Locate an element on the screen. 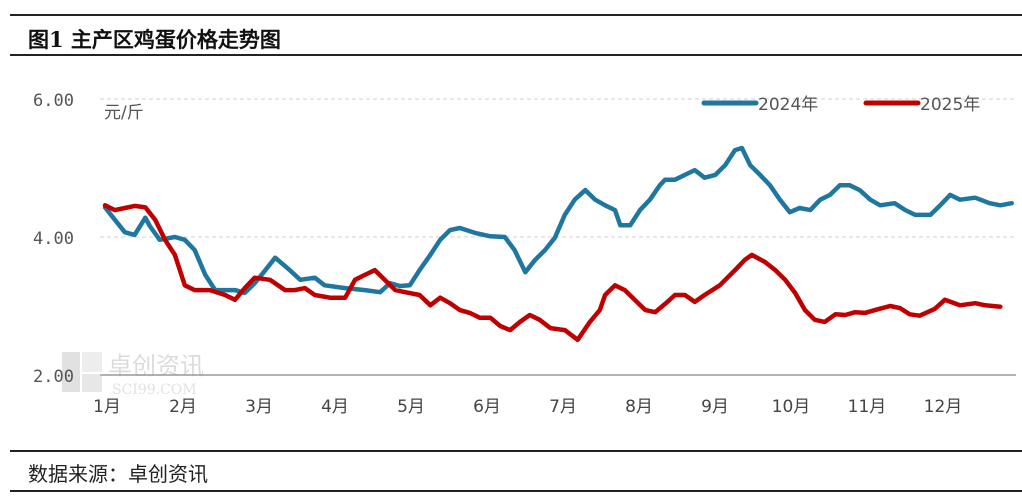 The height and width of the screenshot is (501, 1022). legend: 2024年 2025年 is located at coordinates (840, 105).